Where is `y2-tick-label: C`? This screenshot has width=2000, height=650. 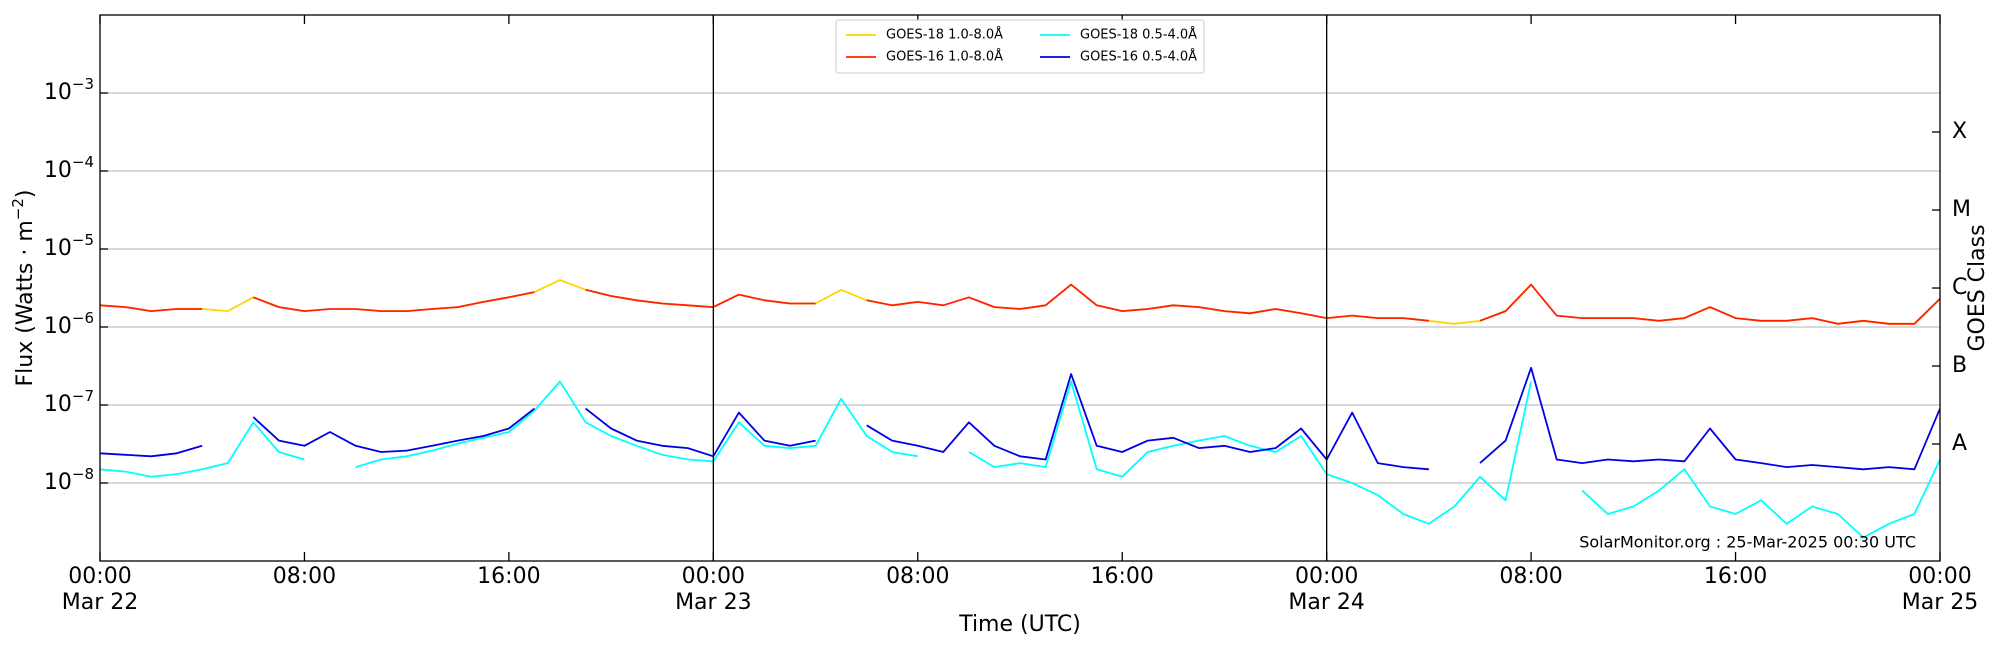 y2-tick-label: C is located at coordinates (1959, 287).